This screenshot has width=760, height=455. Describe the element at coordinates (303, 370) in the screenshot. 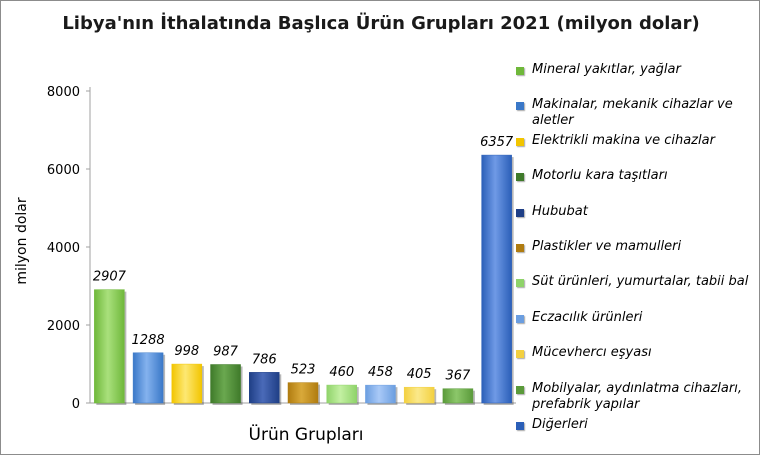

I see `data-label: 523` at that location.